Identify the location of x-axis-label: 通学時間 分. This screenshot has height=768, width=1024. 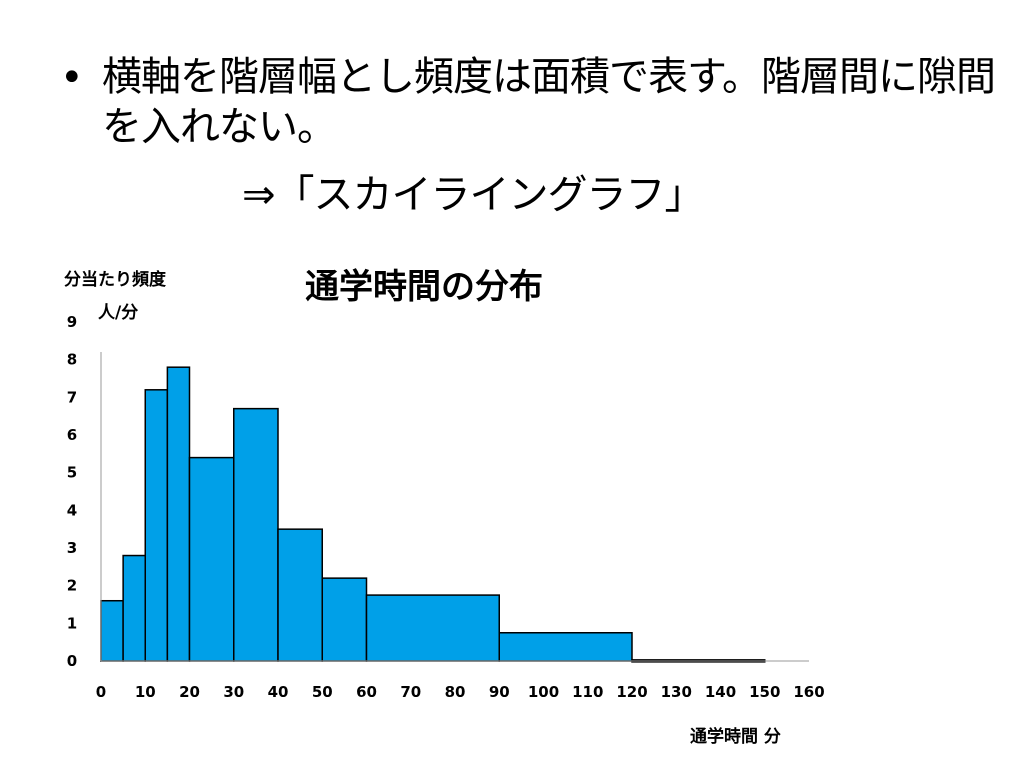
(735, 737).